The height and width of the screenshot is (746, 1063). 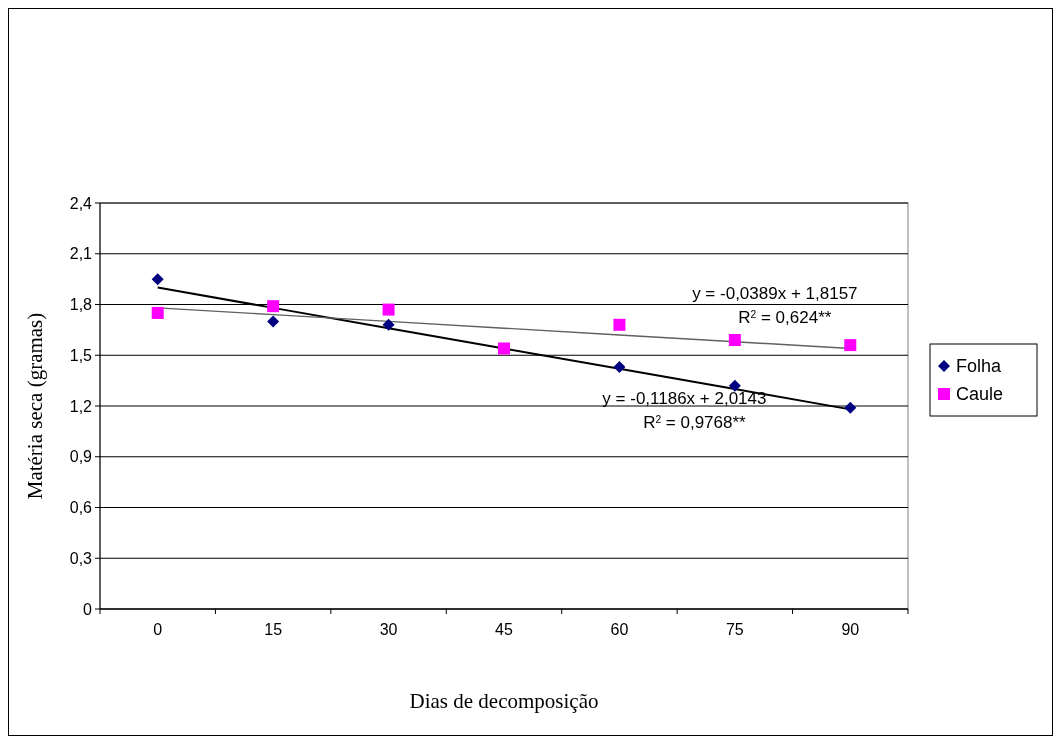 I want to click on x-tick-label: 90, so click(x=850, y=629).